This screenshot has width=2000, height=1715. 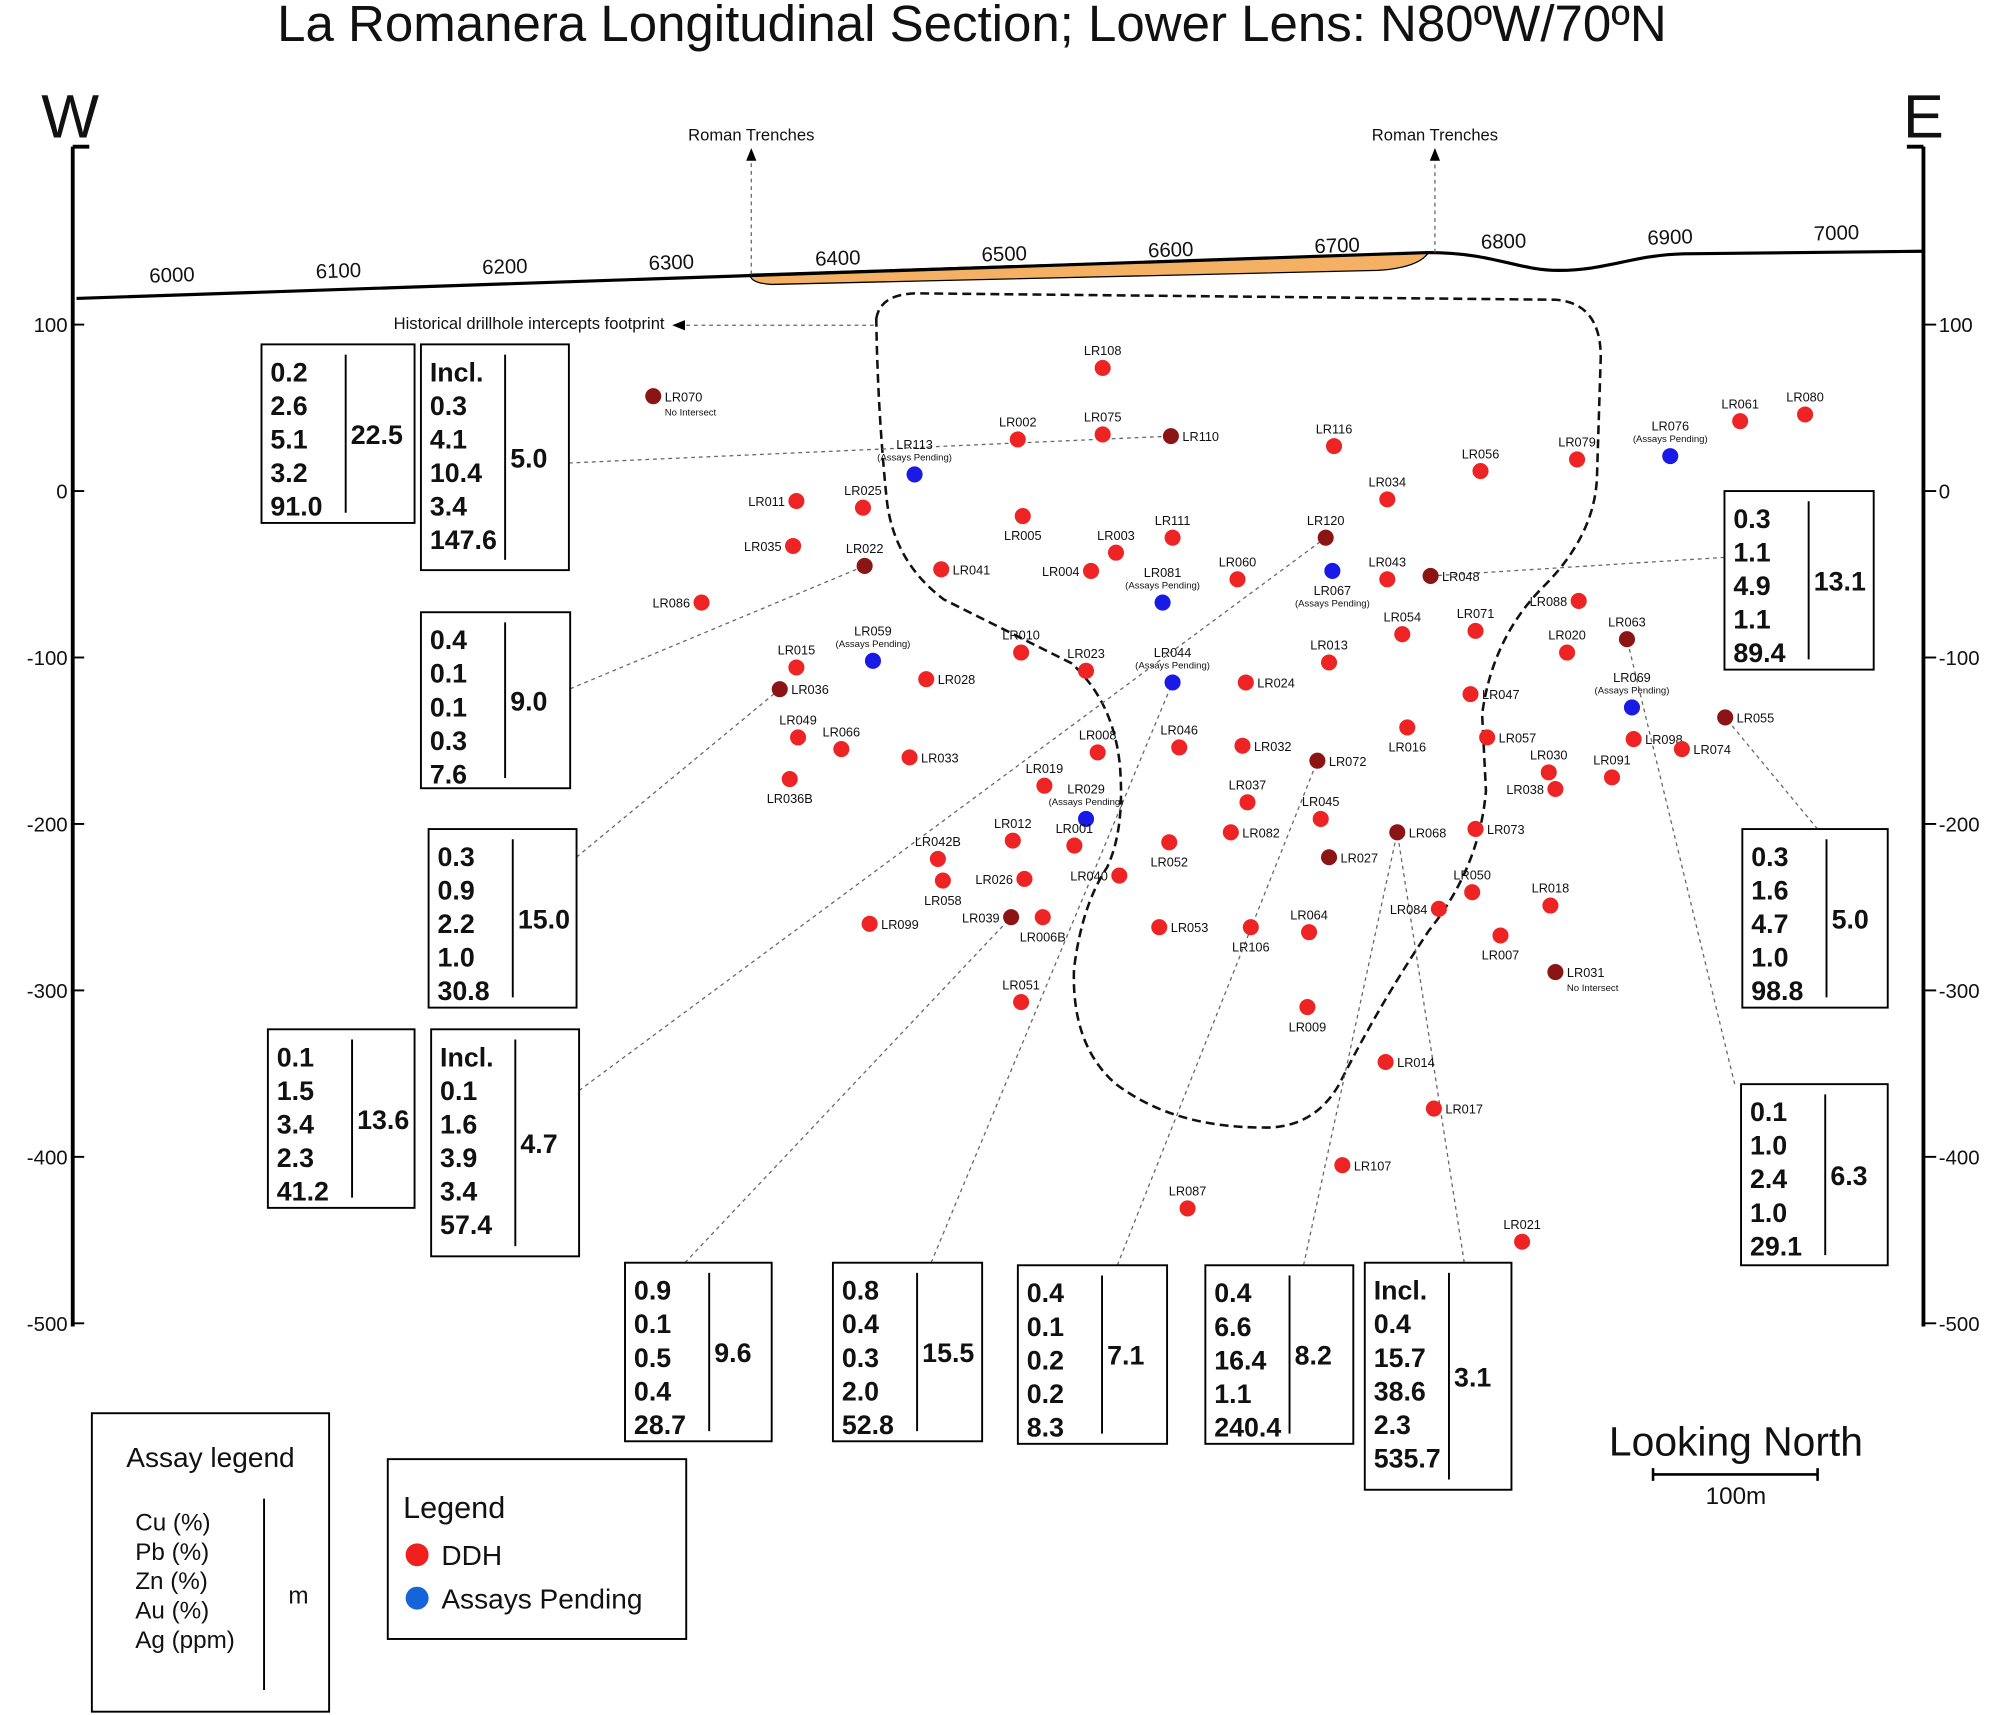 What do you see at coordinates (948, 1353) in the screenshot?
I see `assay-width: 15.5` at bounding box center [948, 1353].